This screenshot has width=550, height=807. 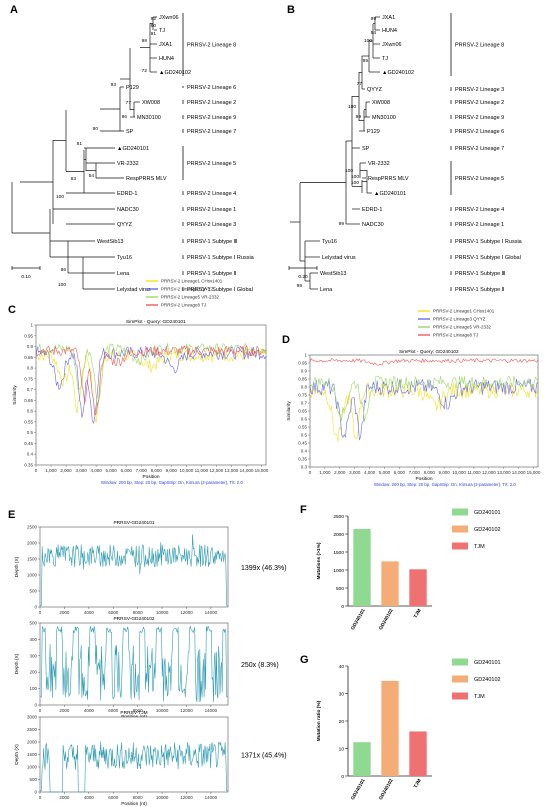 What do you see at coordinates (134, 804) in the screenshot?
I see `x-axis-label: Position (nt)` at bounding box center [134, 804].